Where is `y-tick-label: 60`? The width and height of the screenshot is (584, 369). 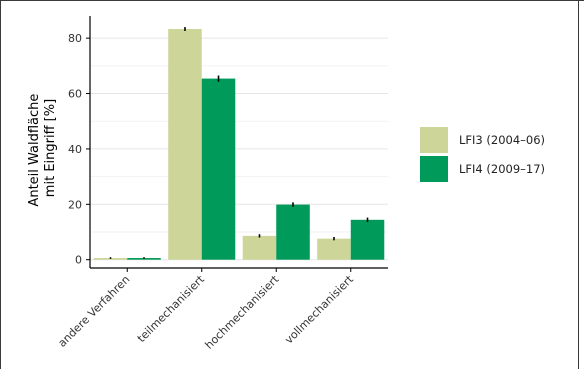 y-tick-label: 60 is located at coordinates (75, 94).